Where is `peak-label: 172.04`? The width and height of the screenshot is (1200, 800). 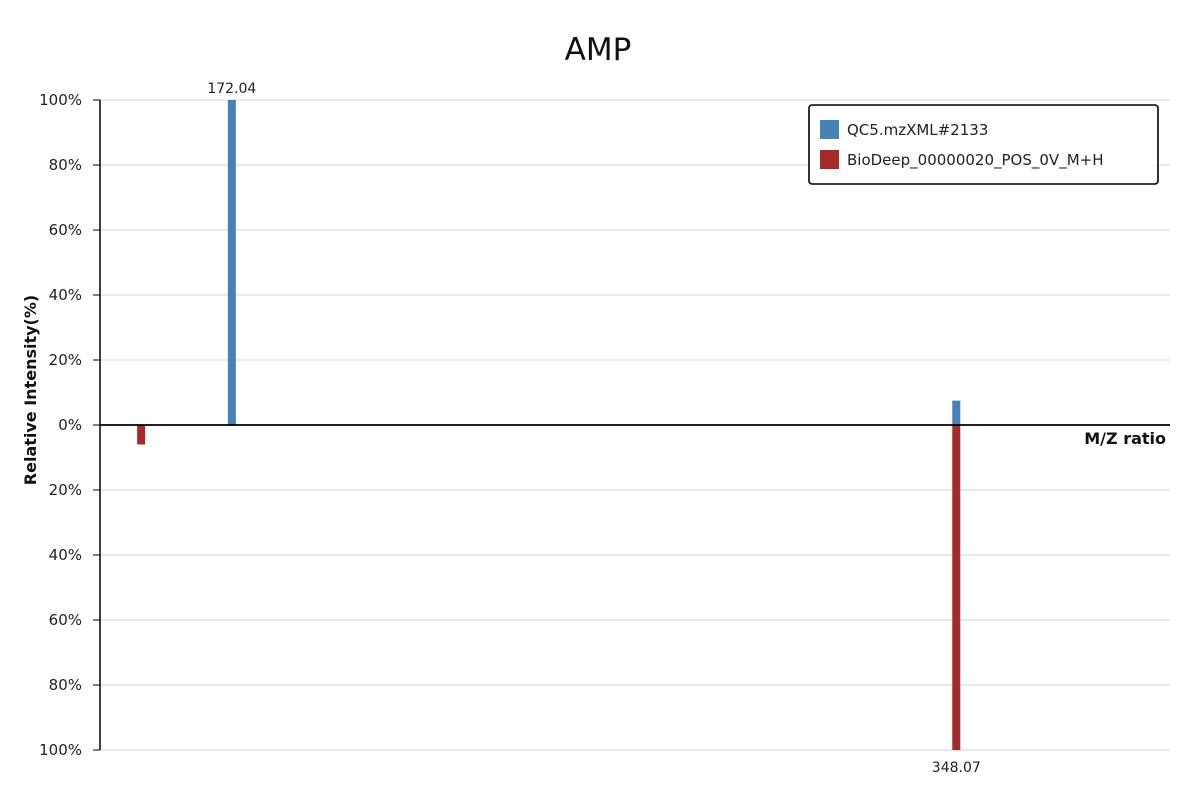
peak-label: 172.04 is located at coordinates (231, 89).